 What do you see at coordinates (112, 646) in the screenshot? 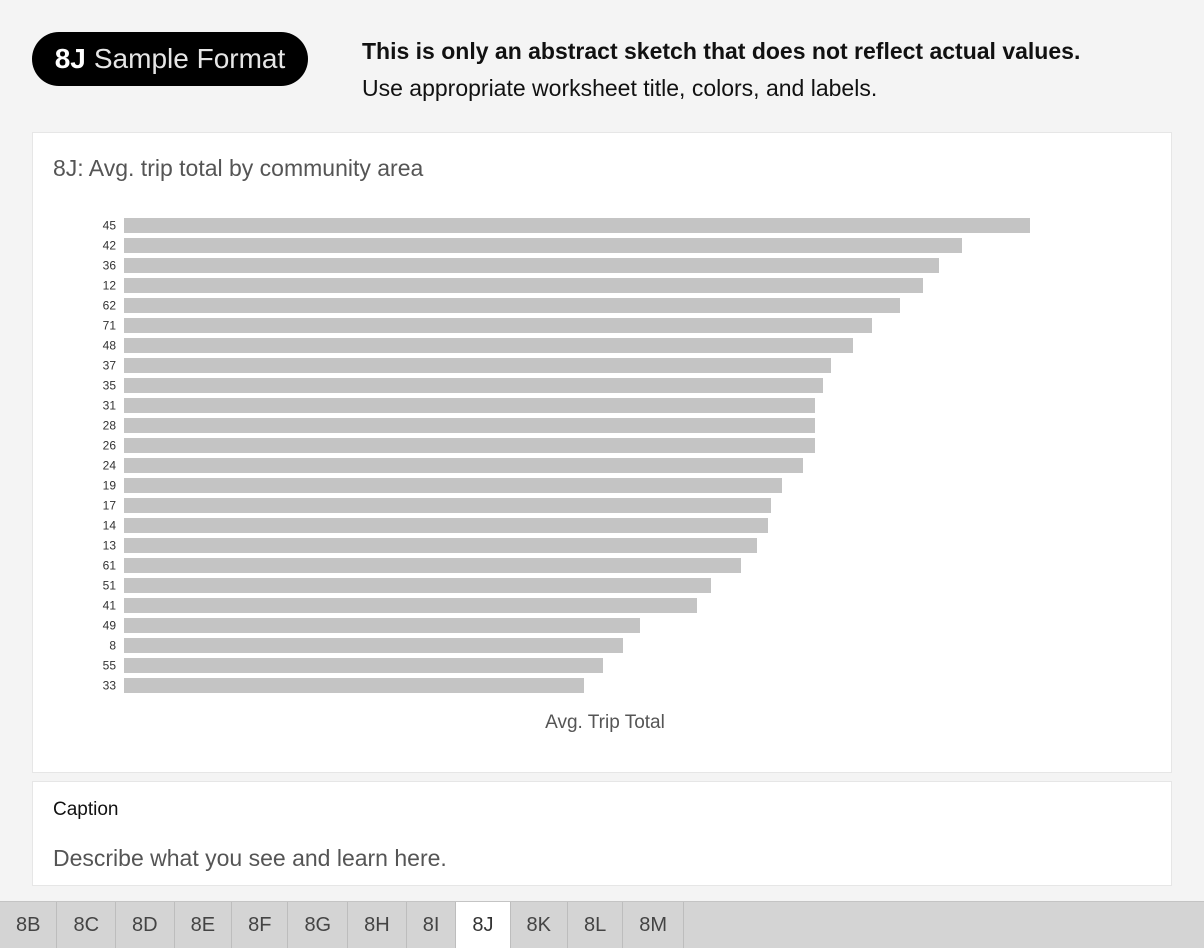
I see `y-tick-label: 8` at bounding box center [112, 646].